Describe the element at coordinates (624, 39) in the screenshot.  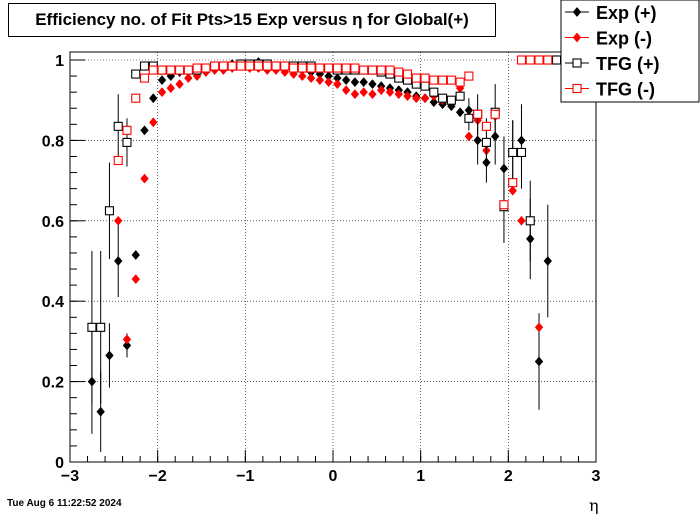
I see `legend-label: Exp (-)` at that location.